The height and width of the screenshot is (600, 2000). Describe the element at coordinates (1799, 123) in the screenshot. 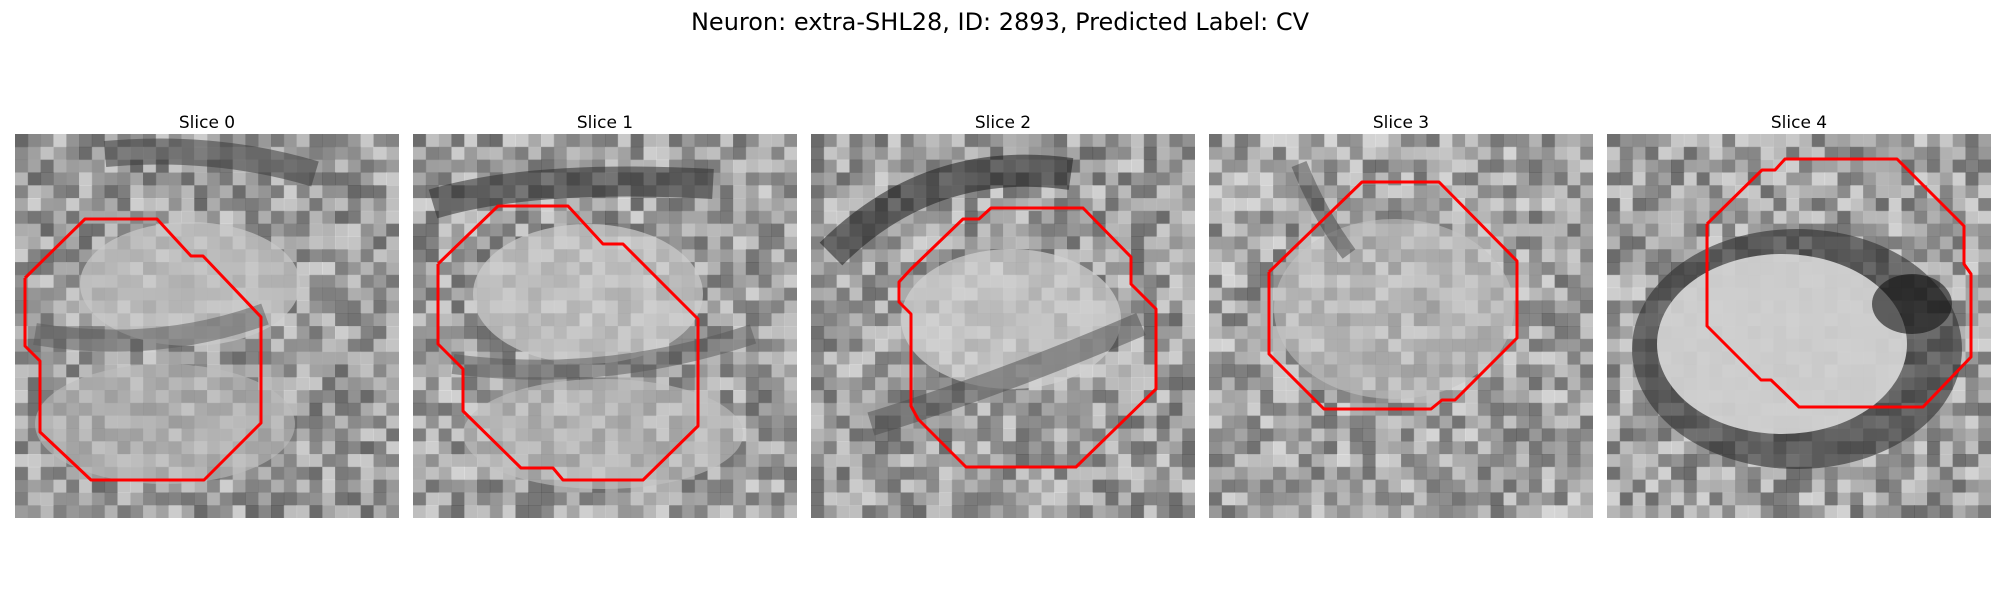

I see `slice-title-4: Slice 4` at that location.